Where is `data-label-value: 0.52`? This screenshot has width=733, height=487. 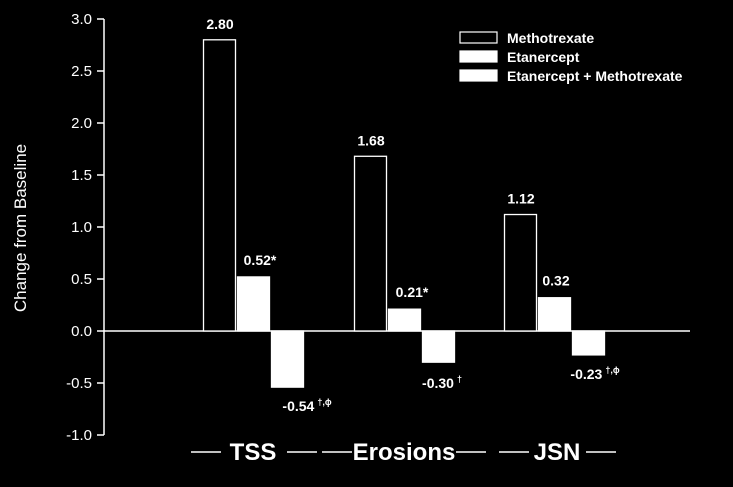 data-label-value: 0.52 is located at coordinates (257, 260).